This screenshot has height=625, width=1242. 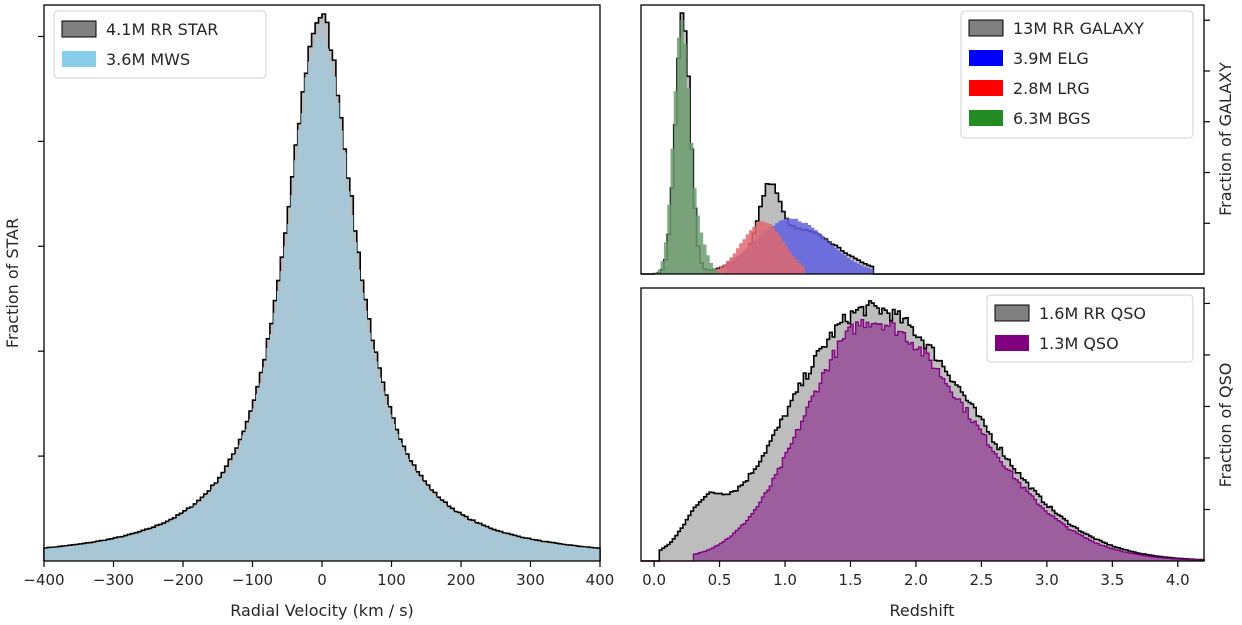 I want to click on top-right-series-2-8m-lrg, so click(x=922, y=247).